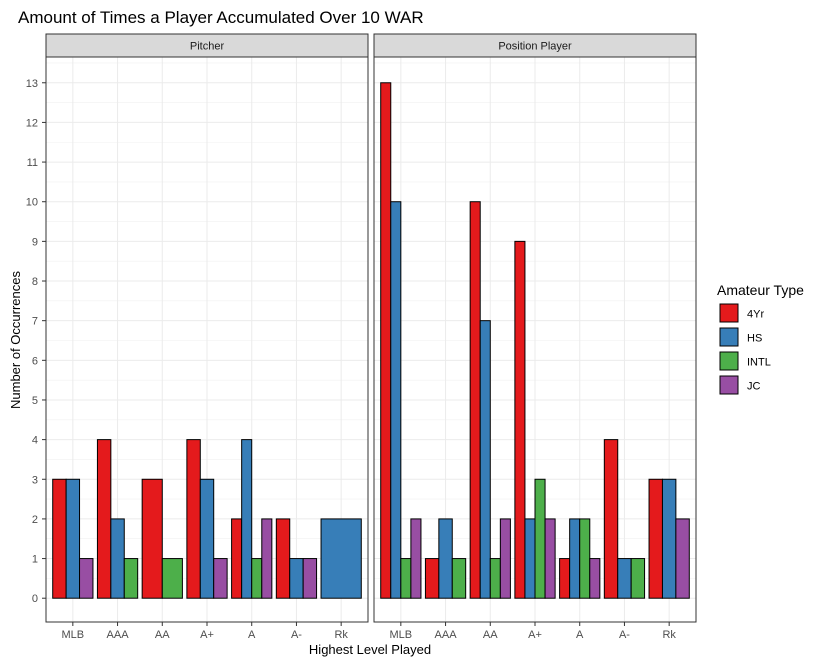 Image resolution: width=823 pixels, height=665 pixels. I want to click on facet-strip-label: Pitcher, so click(207, 47).